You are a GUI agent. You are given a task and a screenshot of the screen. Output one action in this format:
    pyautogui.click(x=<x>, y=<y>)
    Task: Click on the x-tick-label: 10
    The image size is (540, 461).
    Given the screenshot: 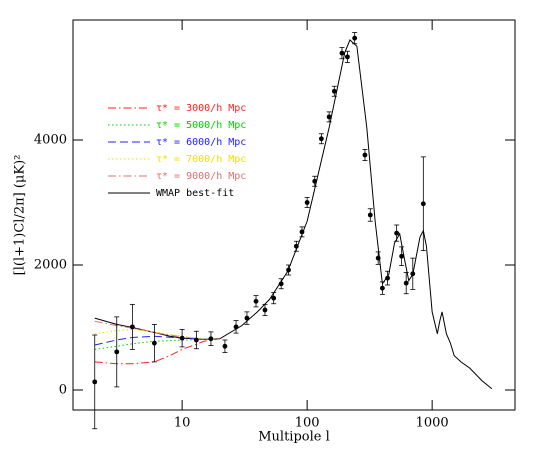 What is the action you would take?
    pyautogui.click(x=182, y=423)
    